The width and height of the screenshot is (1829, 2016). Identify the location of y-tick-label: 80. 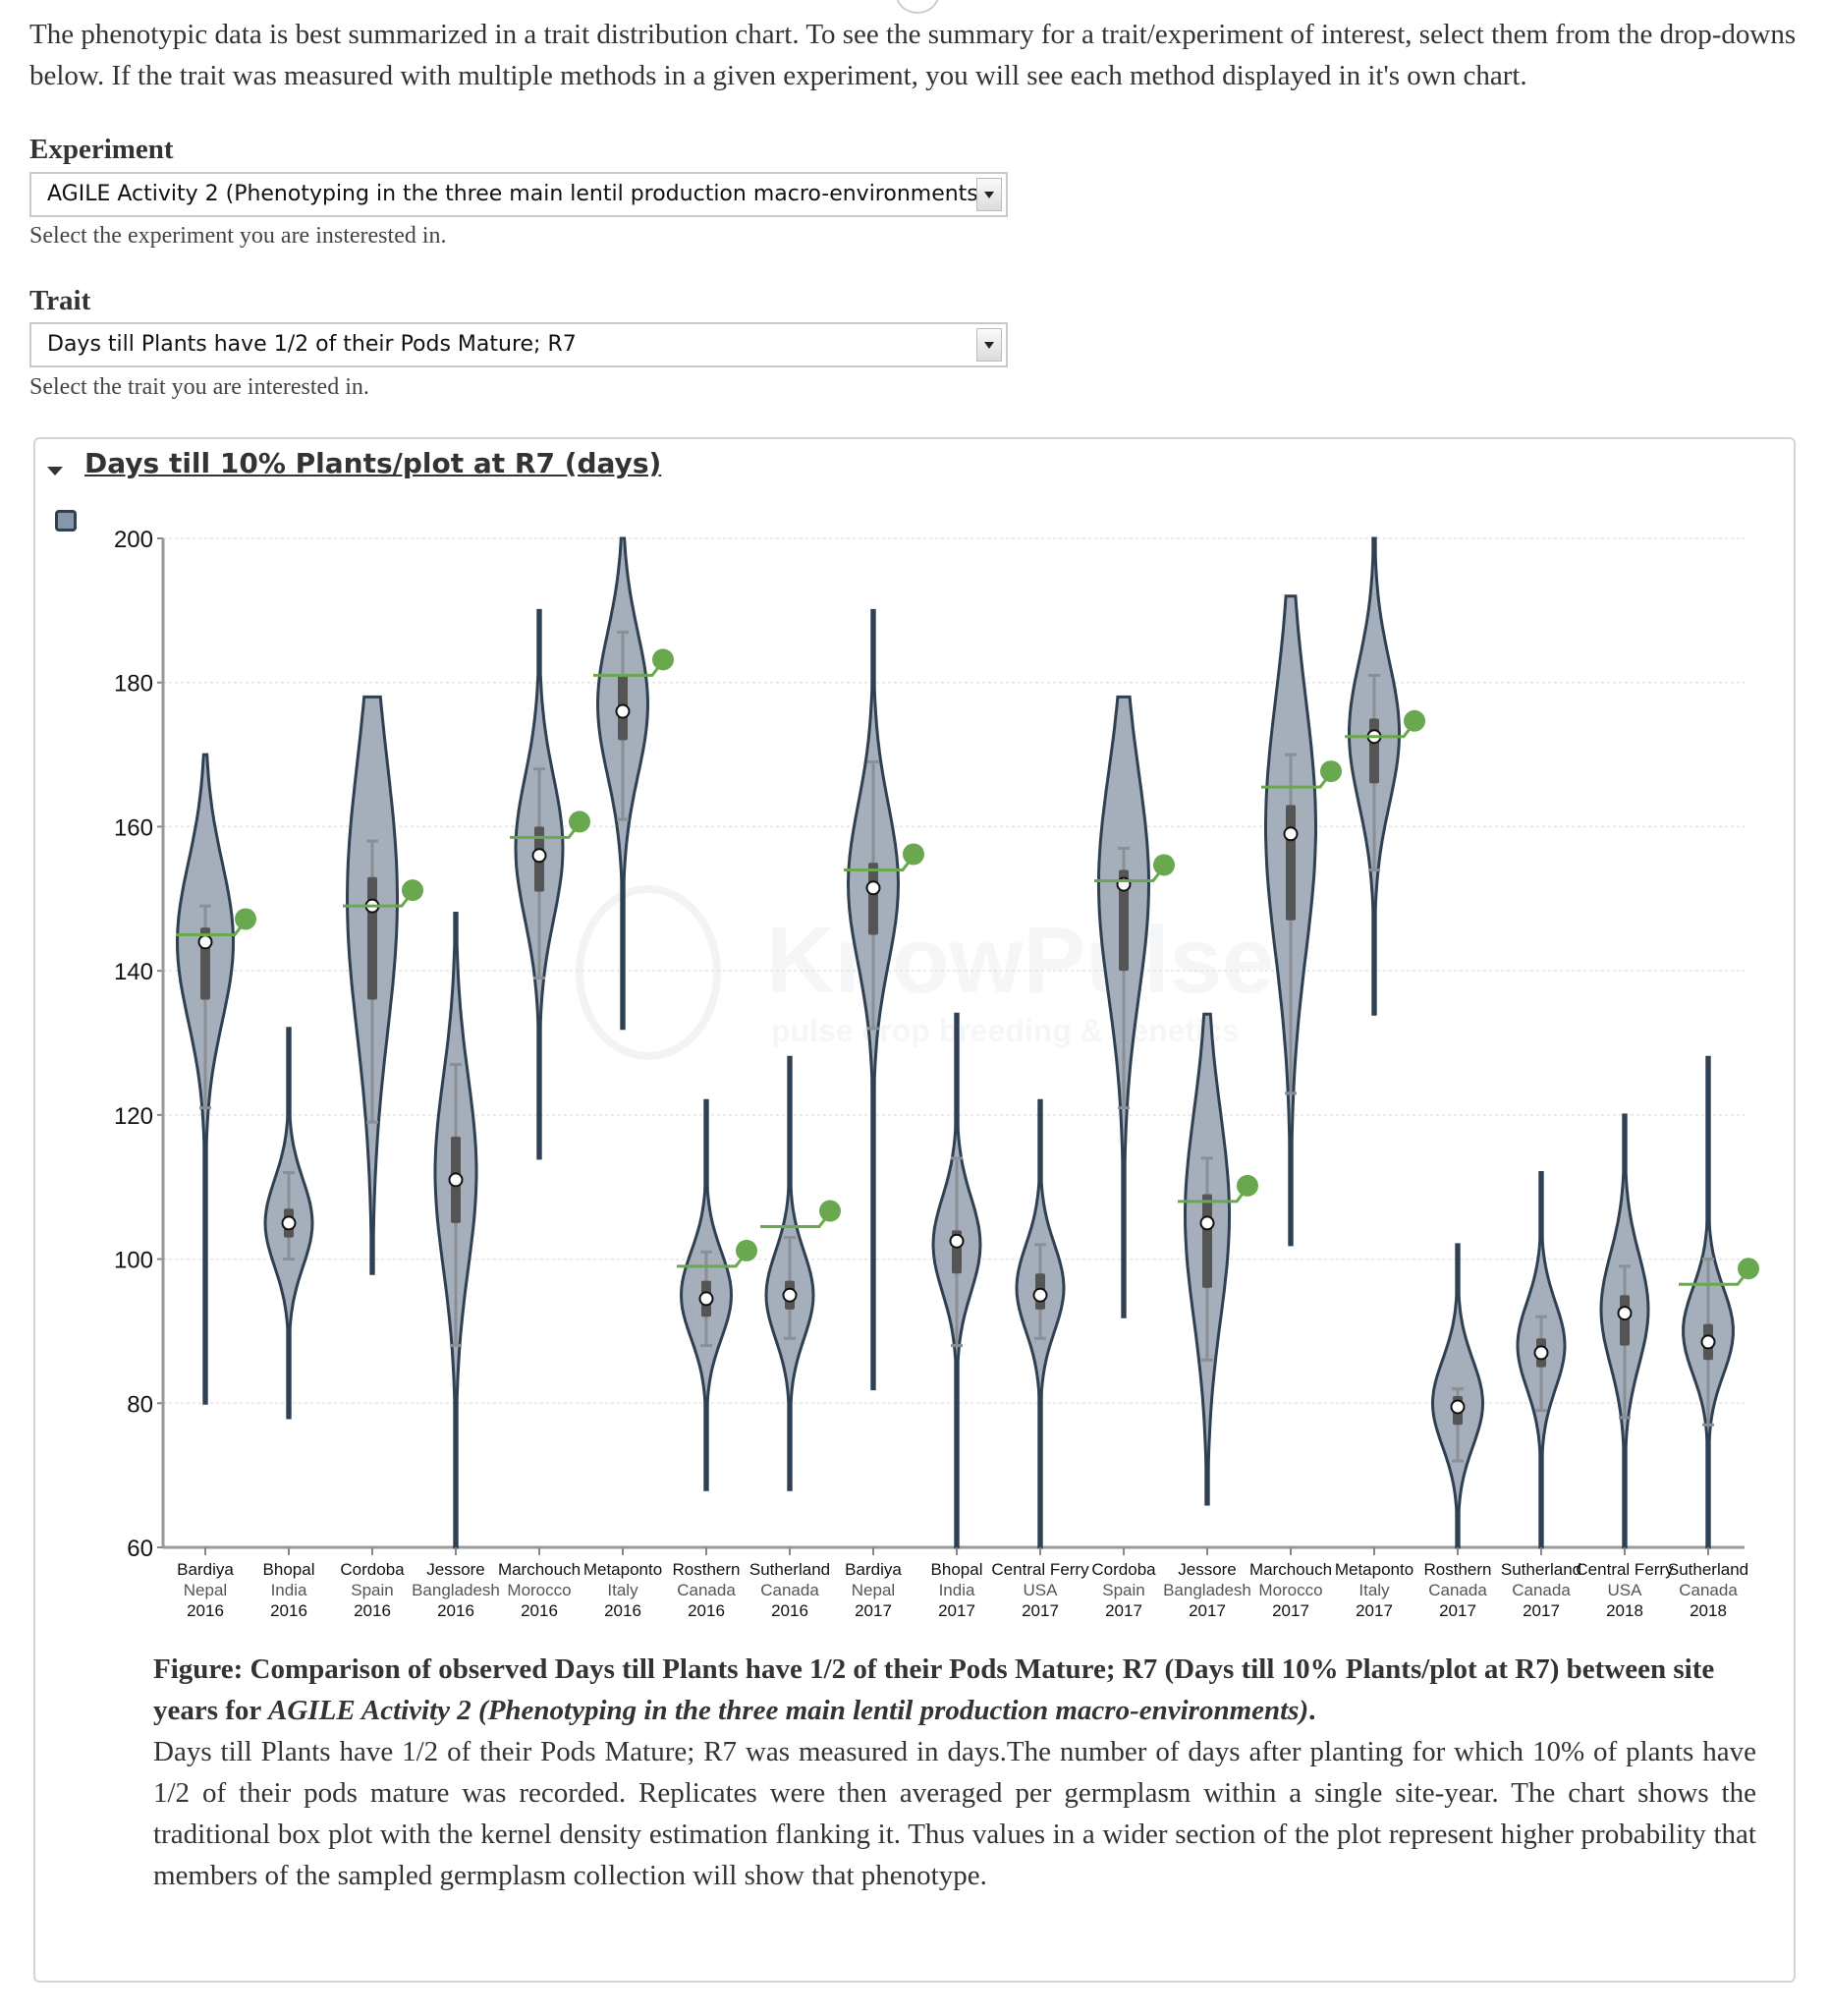
(140, 1404).